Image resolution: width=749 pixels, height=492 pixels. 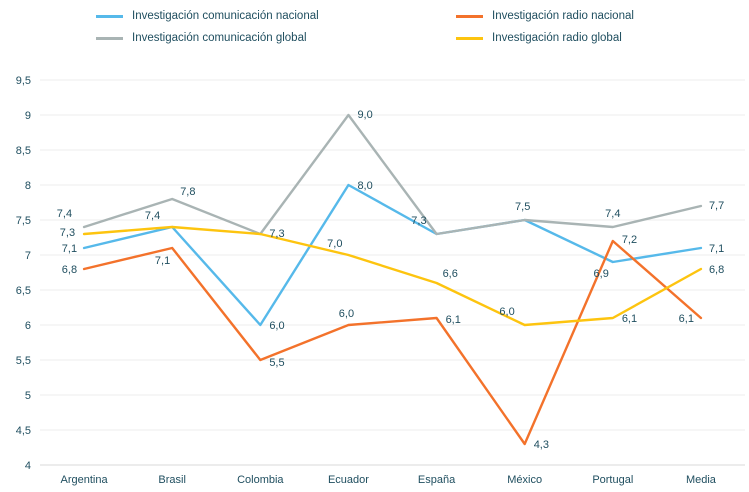 What do you see at coordinates (28, 326) in the screenshot?
I see `y-tick-label: 6` at bounding box center [28, 326].